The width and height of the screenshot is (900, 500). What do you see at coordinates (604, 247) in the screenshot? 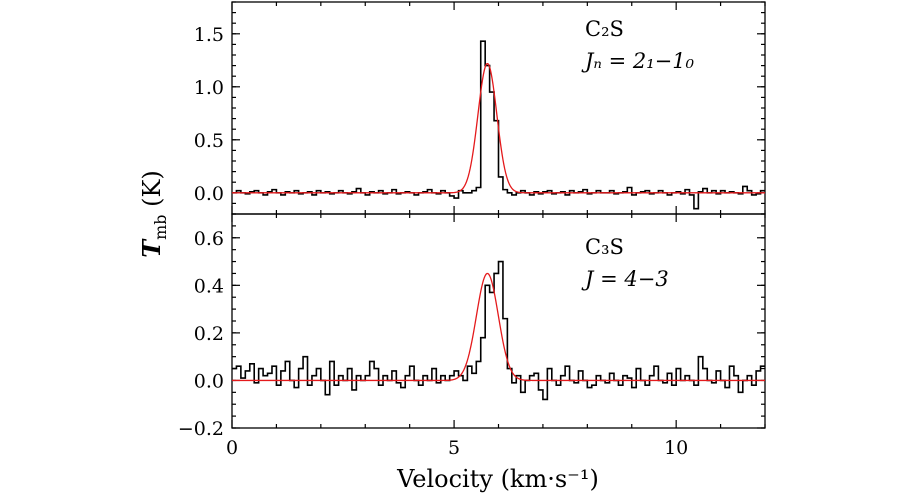
I see `c3s-label: C₃S` at bounding box center [604, 247].